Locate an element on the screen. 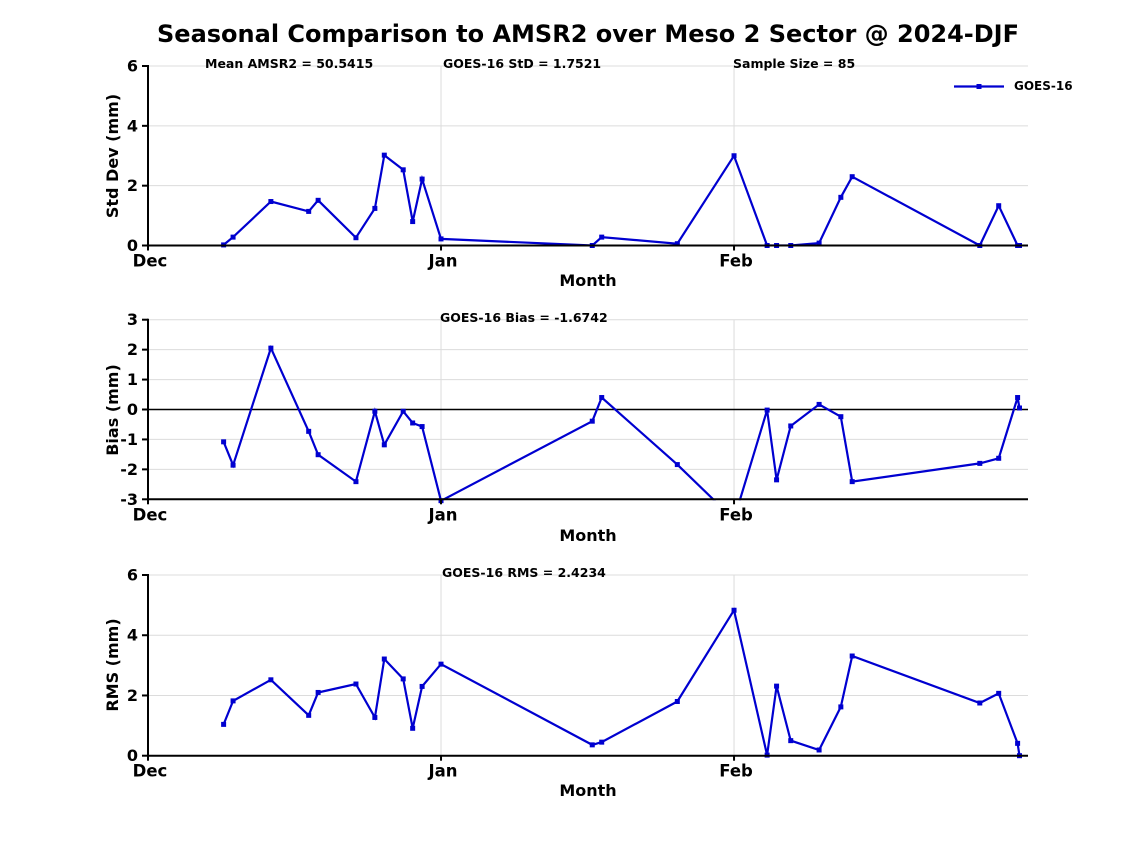 This screenshot has height=851, width=1135. series-markers-std_dev is located at coordinates (621, 200).